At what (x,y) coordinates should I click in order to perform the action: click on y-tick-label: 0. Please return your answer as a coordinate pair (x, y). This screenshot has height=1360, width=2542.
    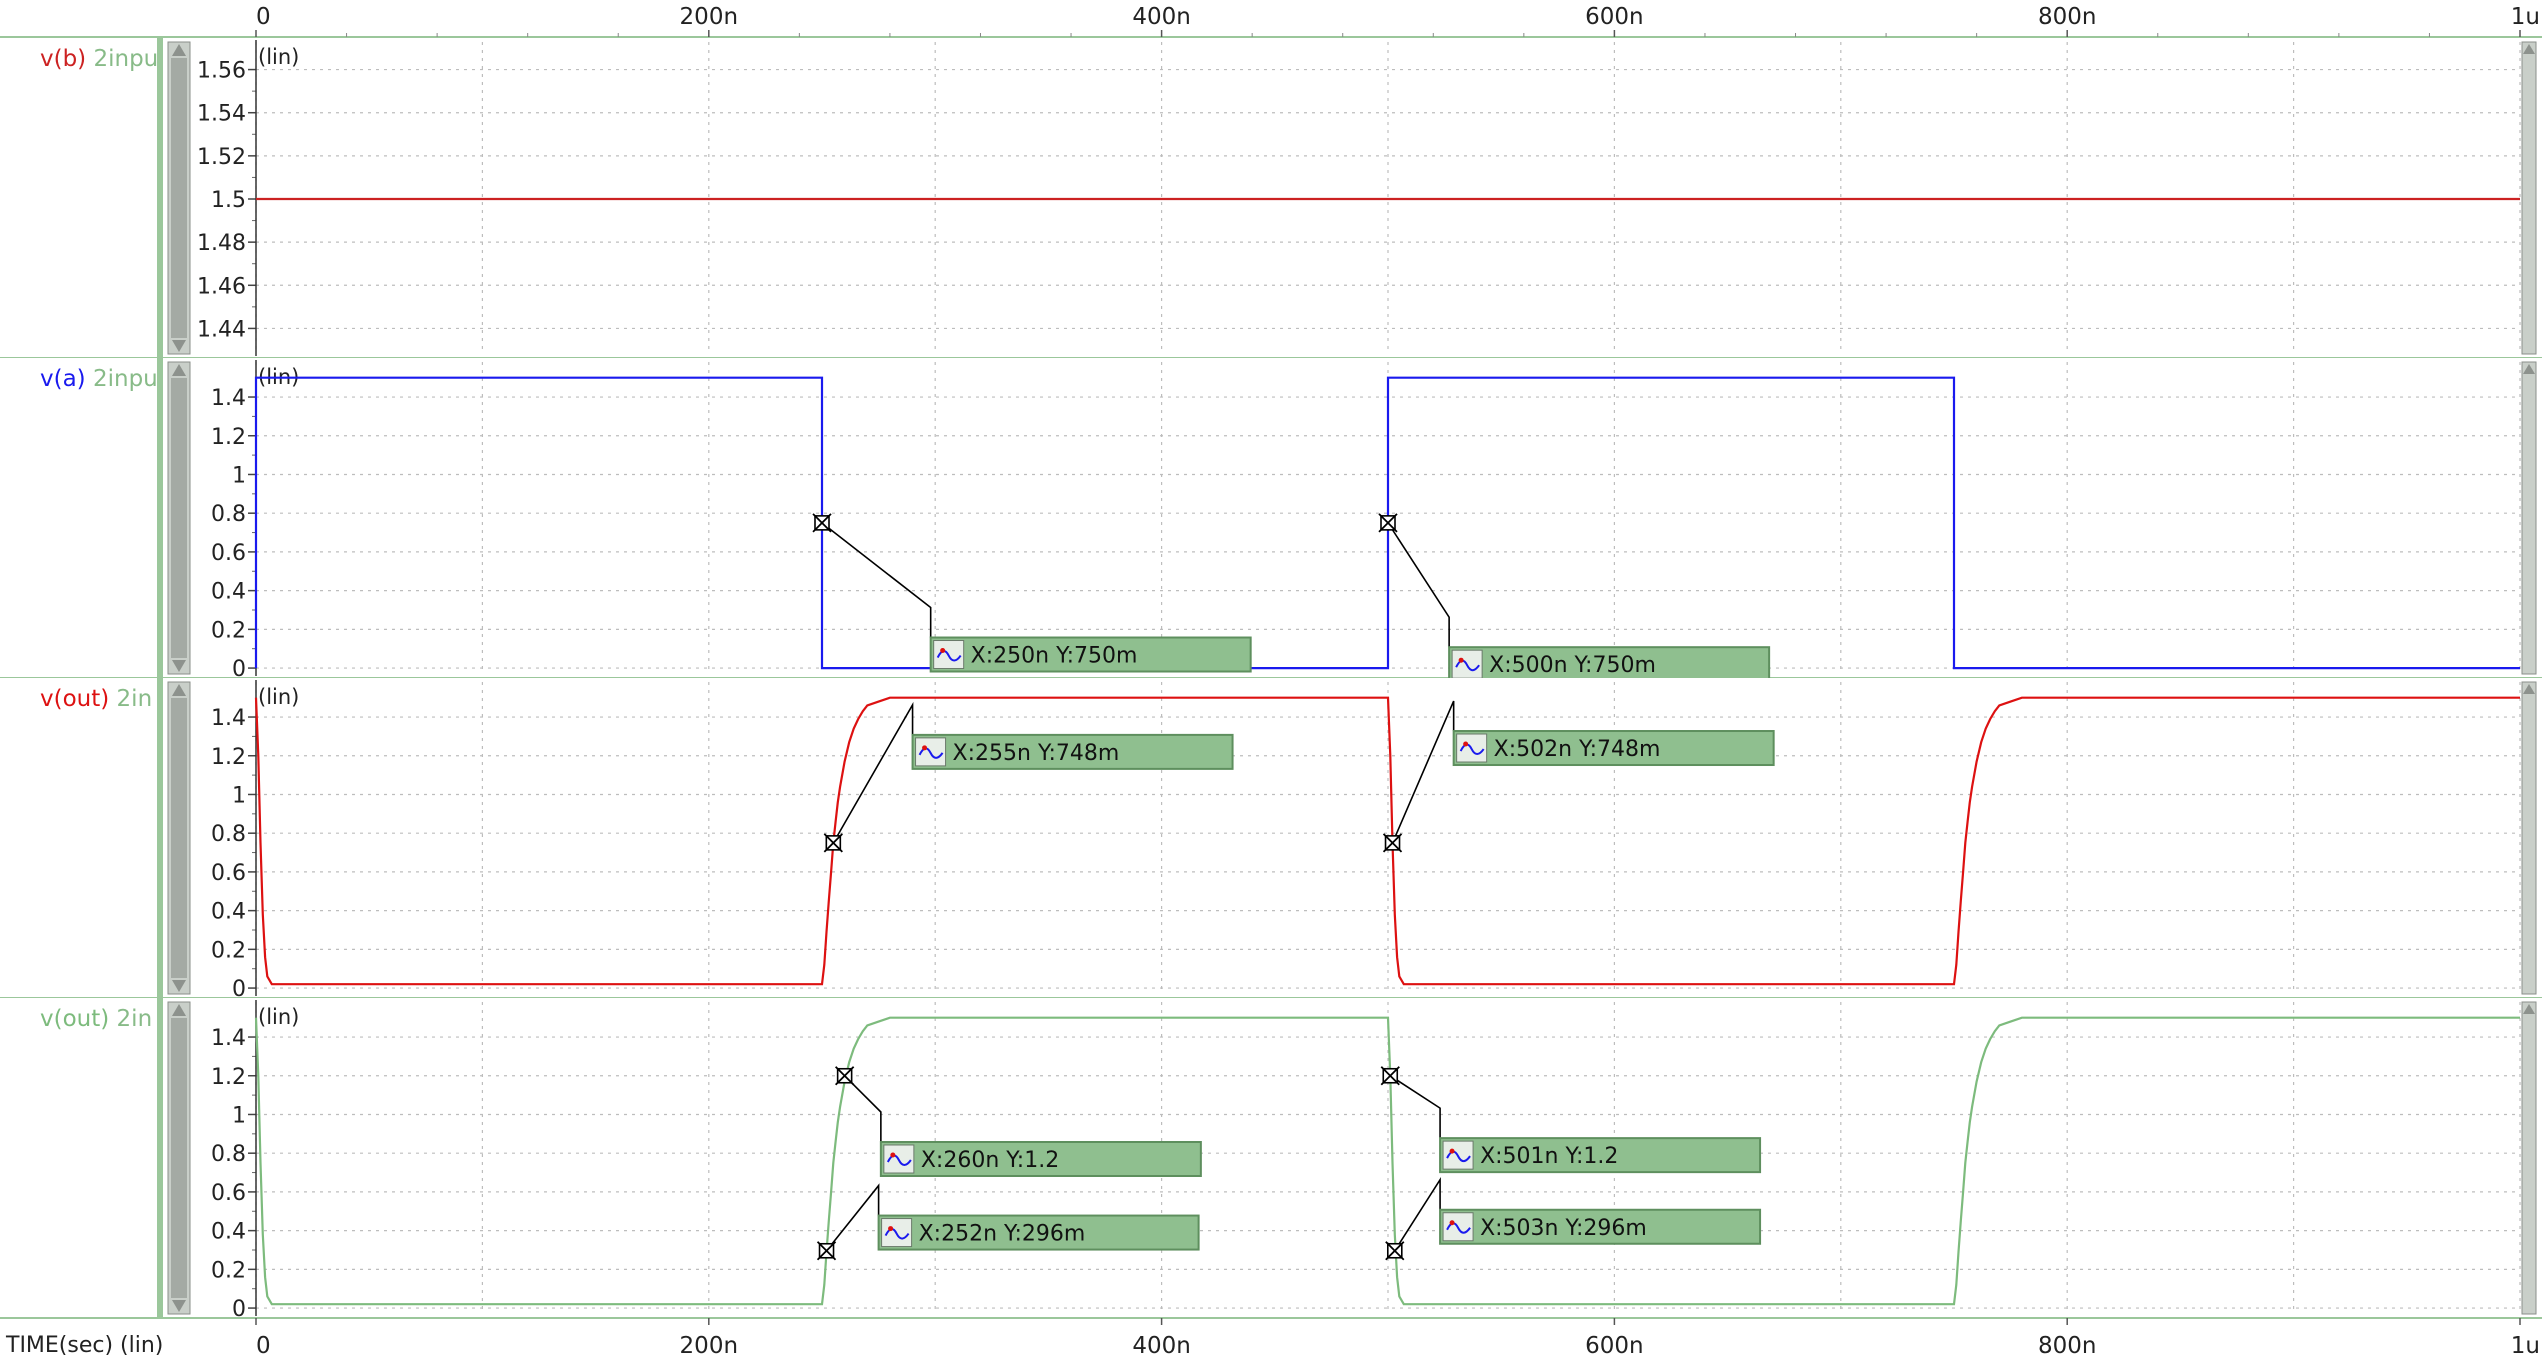
    Looking at the image, I should click on (239, 669).